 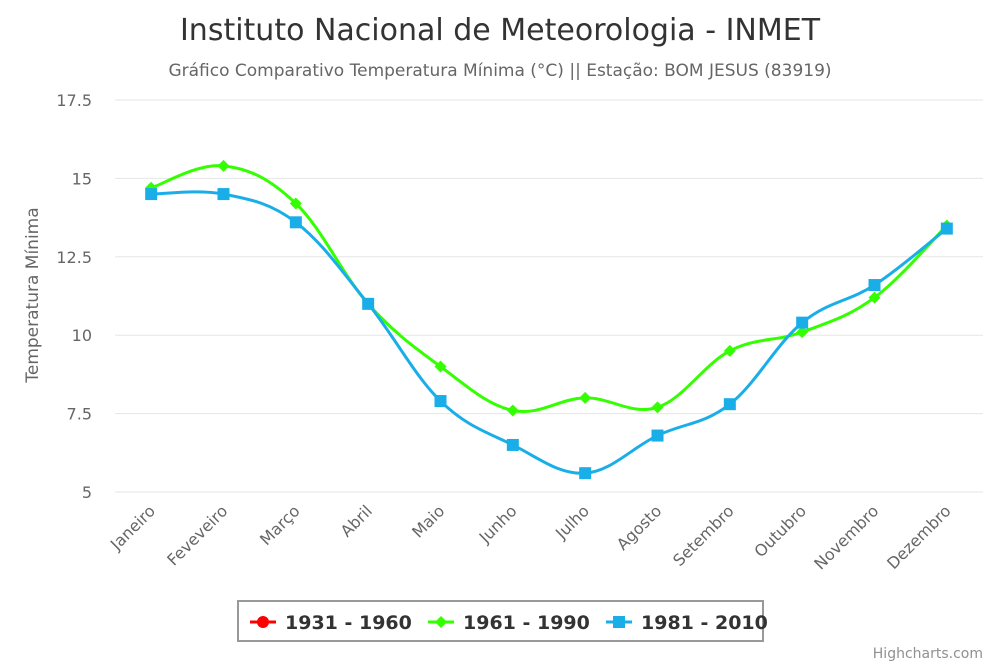 I want to click on x-tick-label: Dezembro, so click(x=919, y=537).